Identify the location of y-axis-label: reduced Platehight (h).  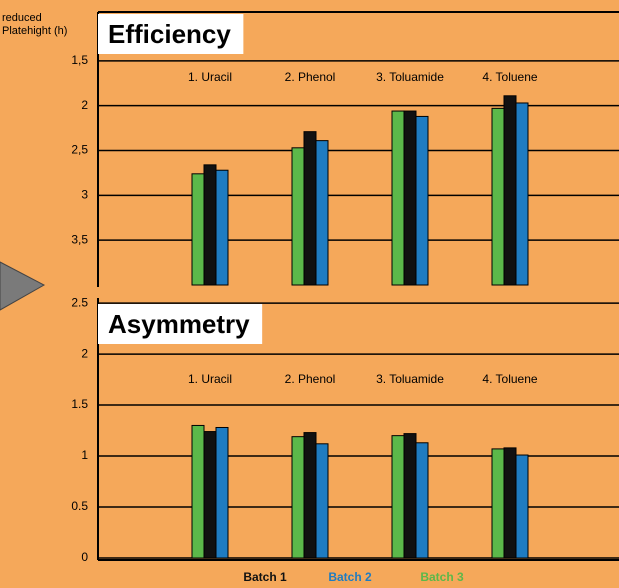
(35, 24).